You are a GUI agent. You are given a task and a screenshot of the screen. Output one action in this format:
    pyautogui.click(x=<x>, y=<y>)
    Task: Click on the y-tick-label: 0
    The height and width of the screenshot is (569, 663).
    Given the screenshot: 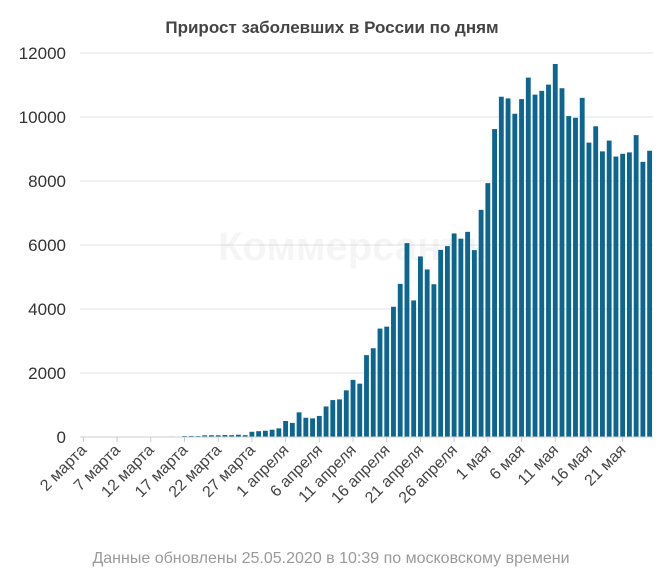 What is the action you would take?
    pyautogui.click(x=61, y=437)
    